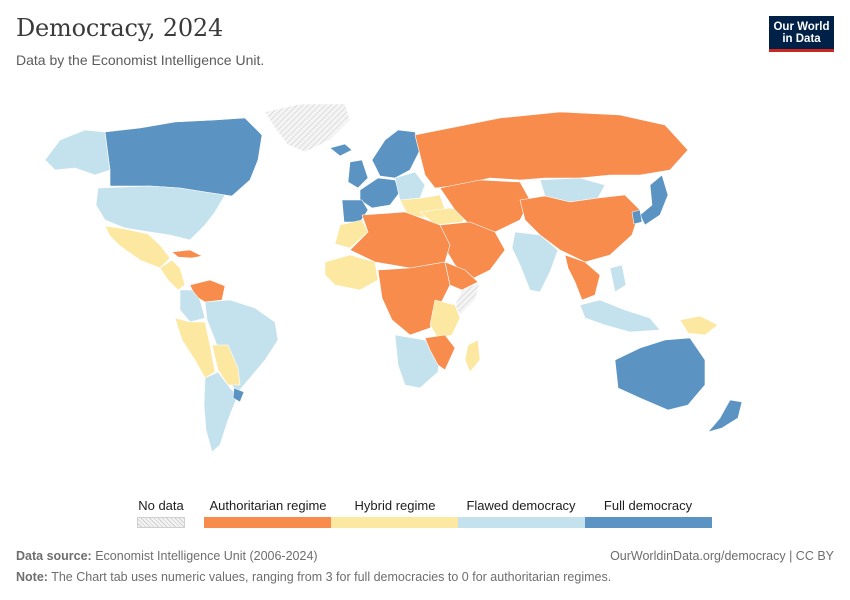 The image size is (850, 600). I want to click on region-colombia, so click(192, 306).